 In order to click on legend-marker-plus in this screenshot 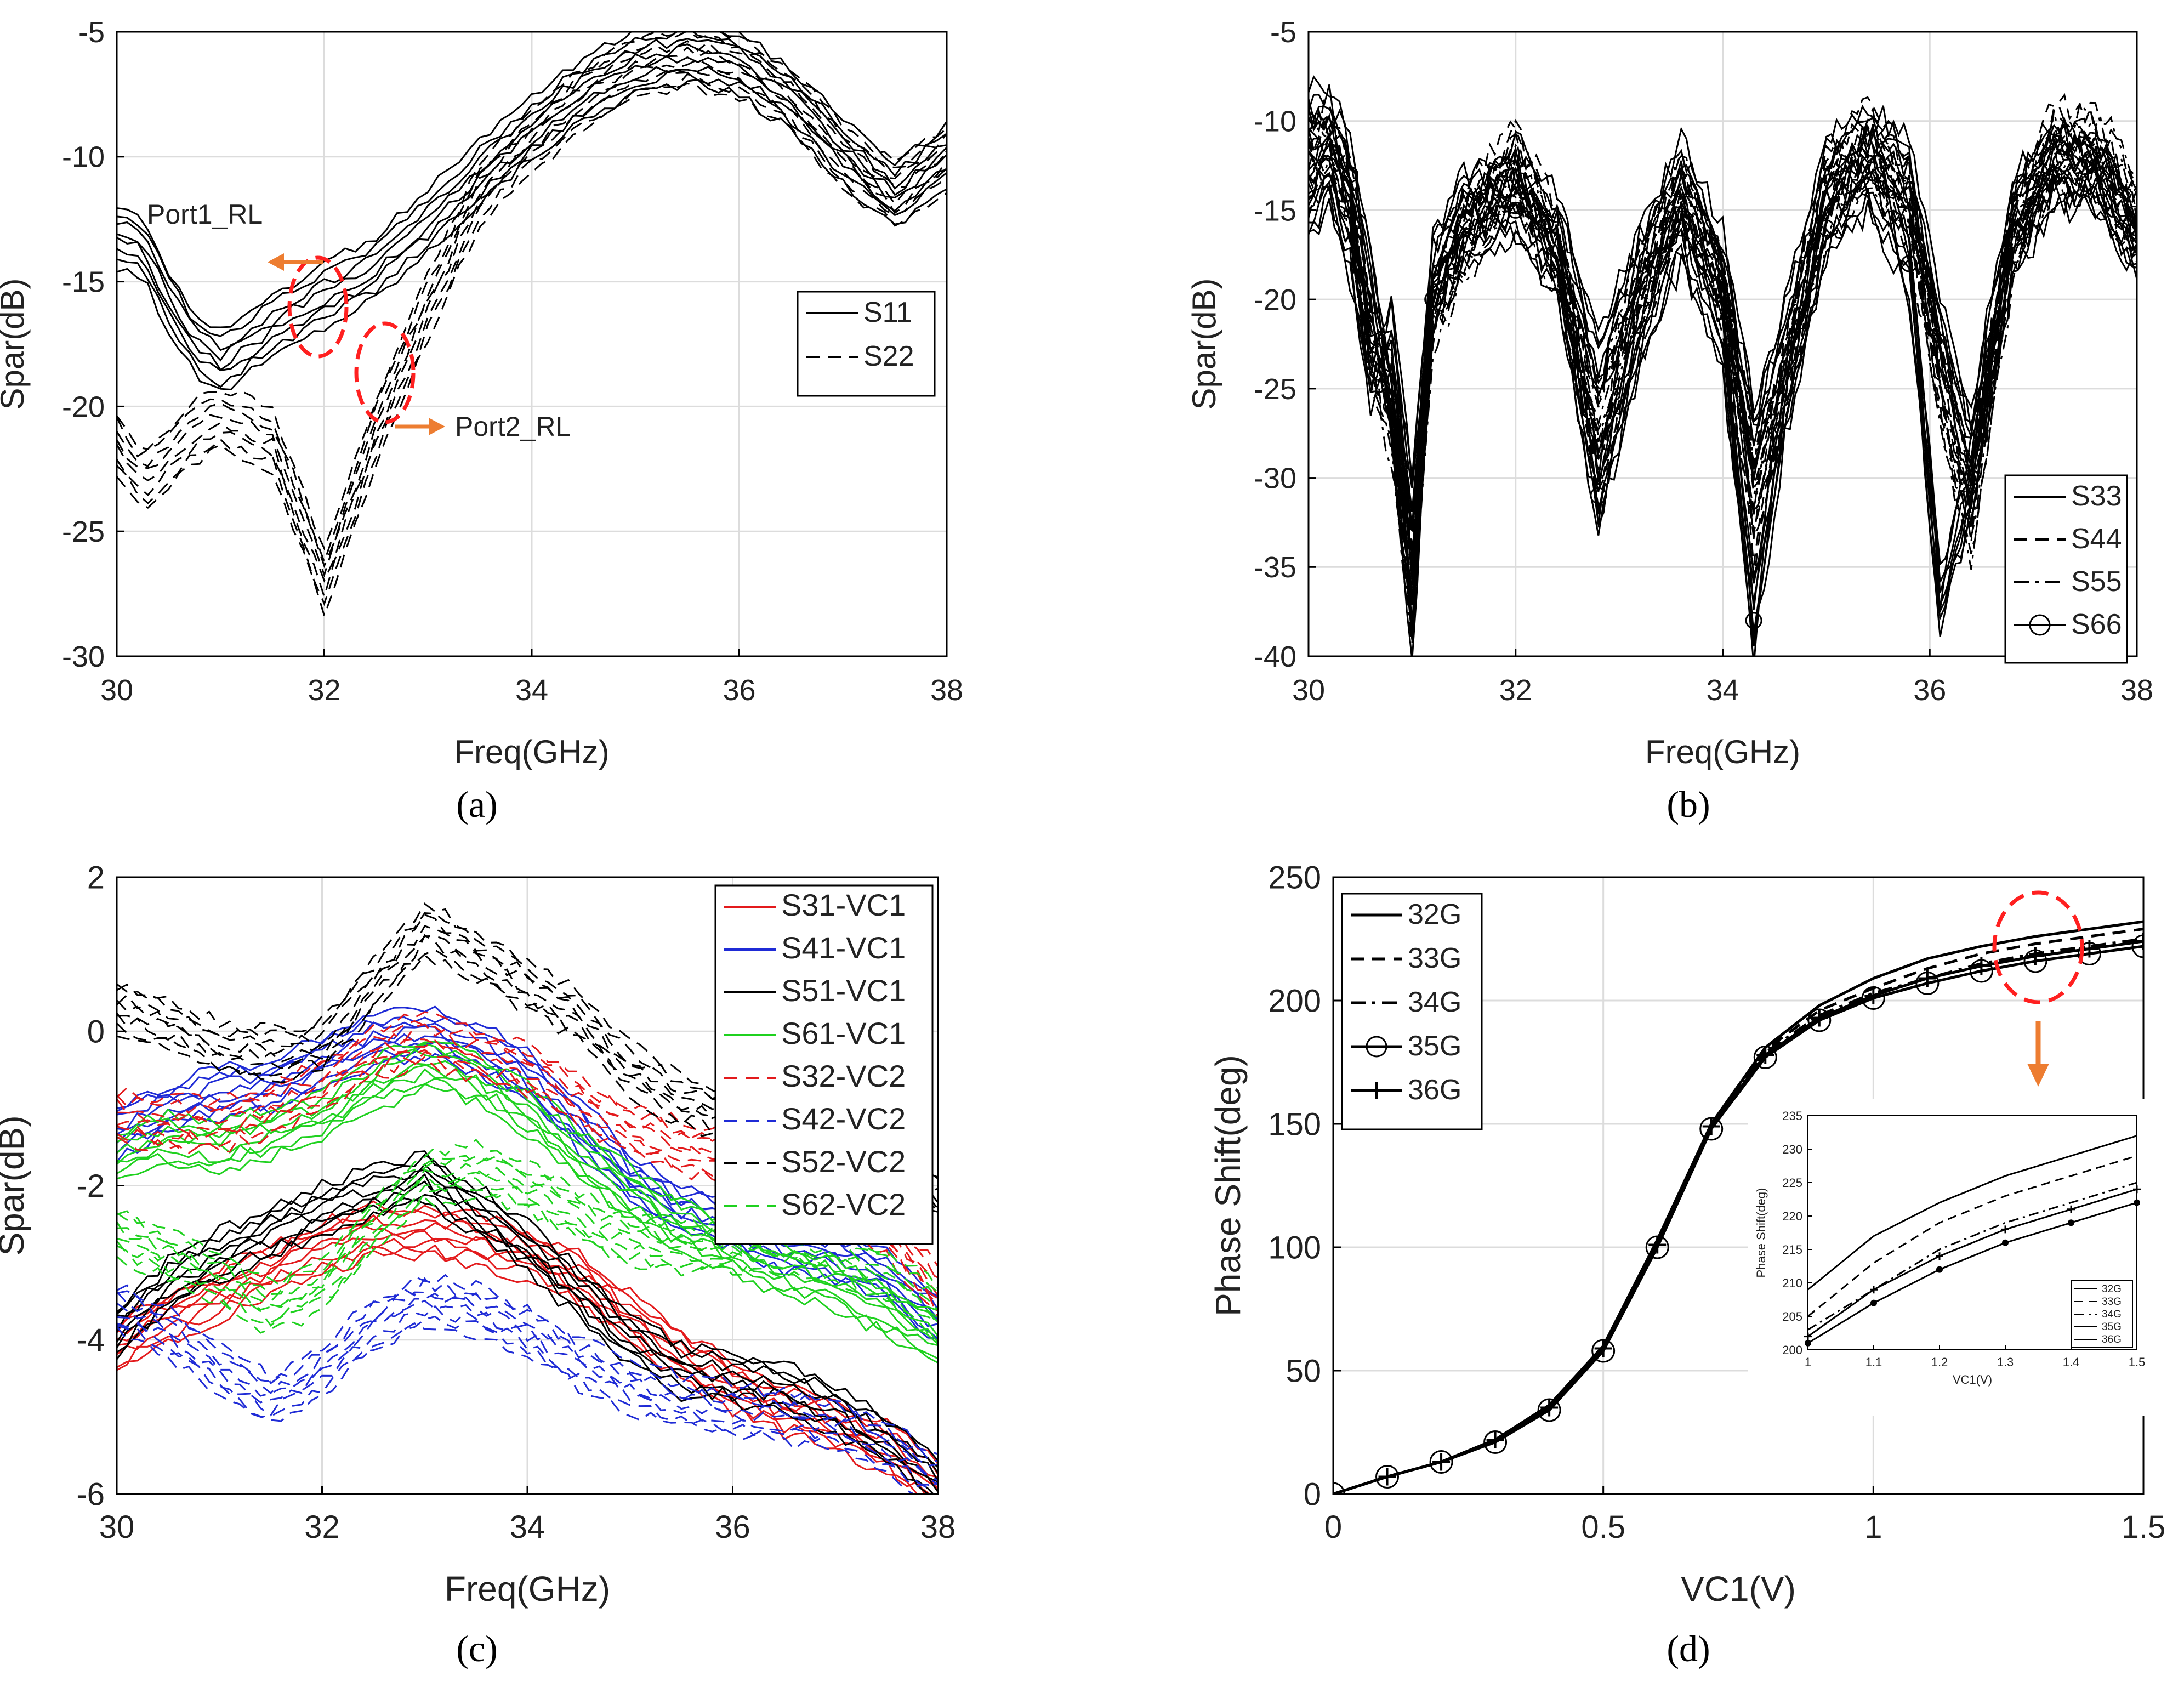, I will do `click(1376, 1090)`.